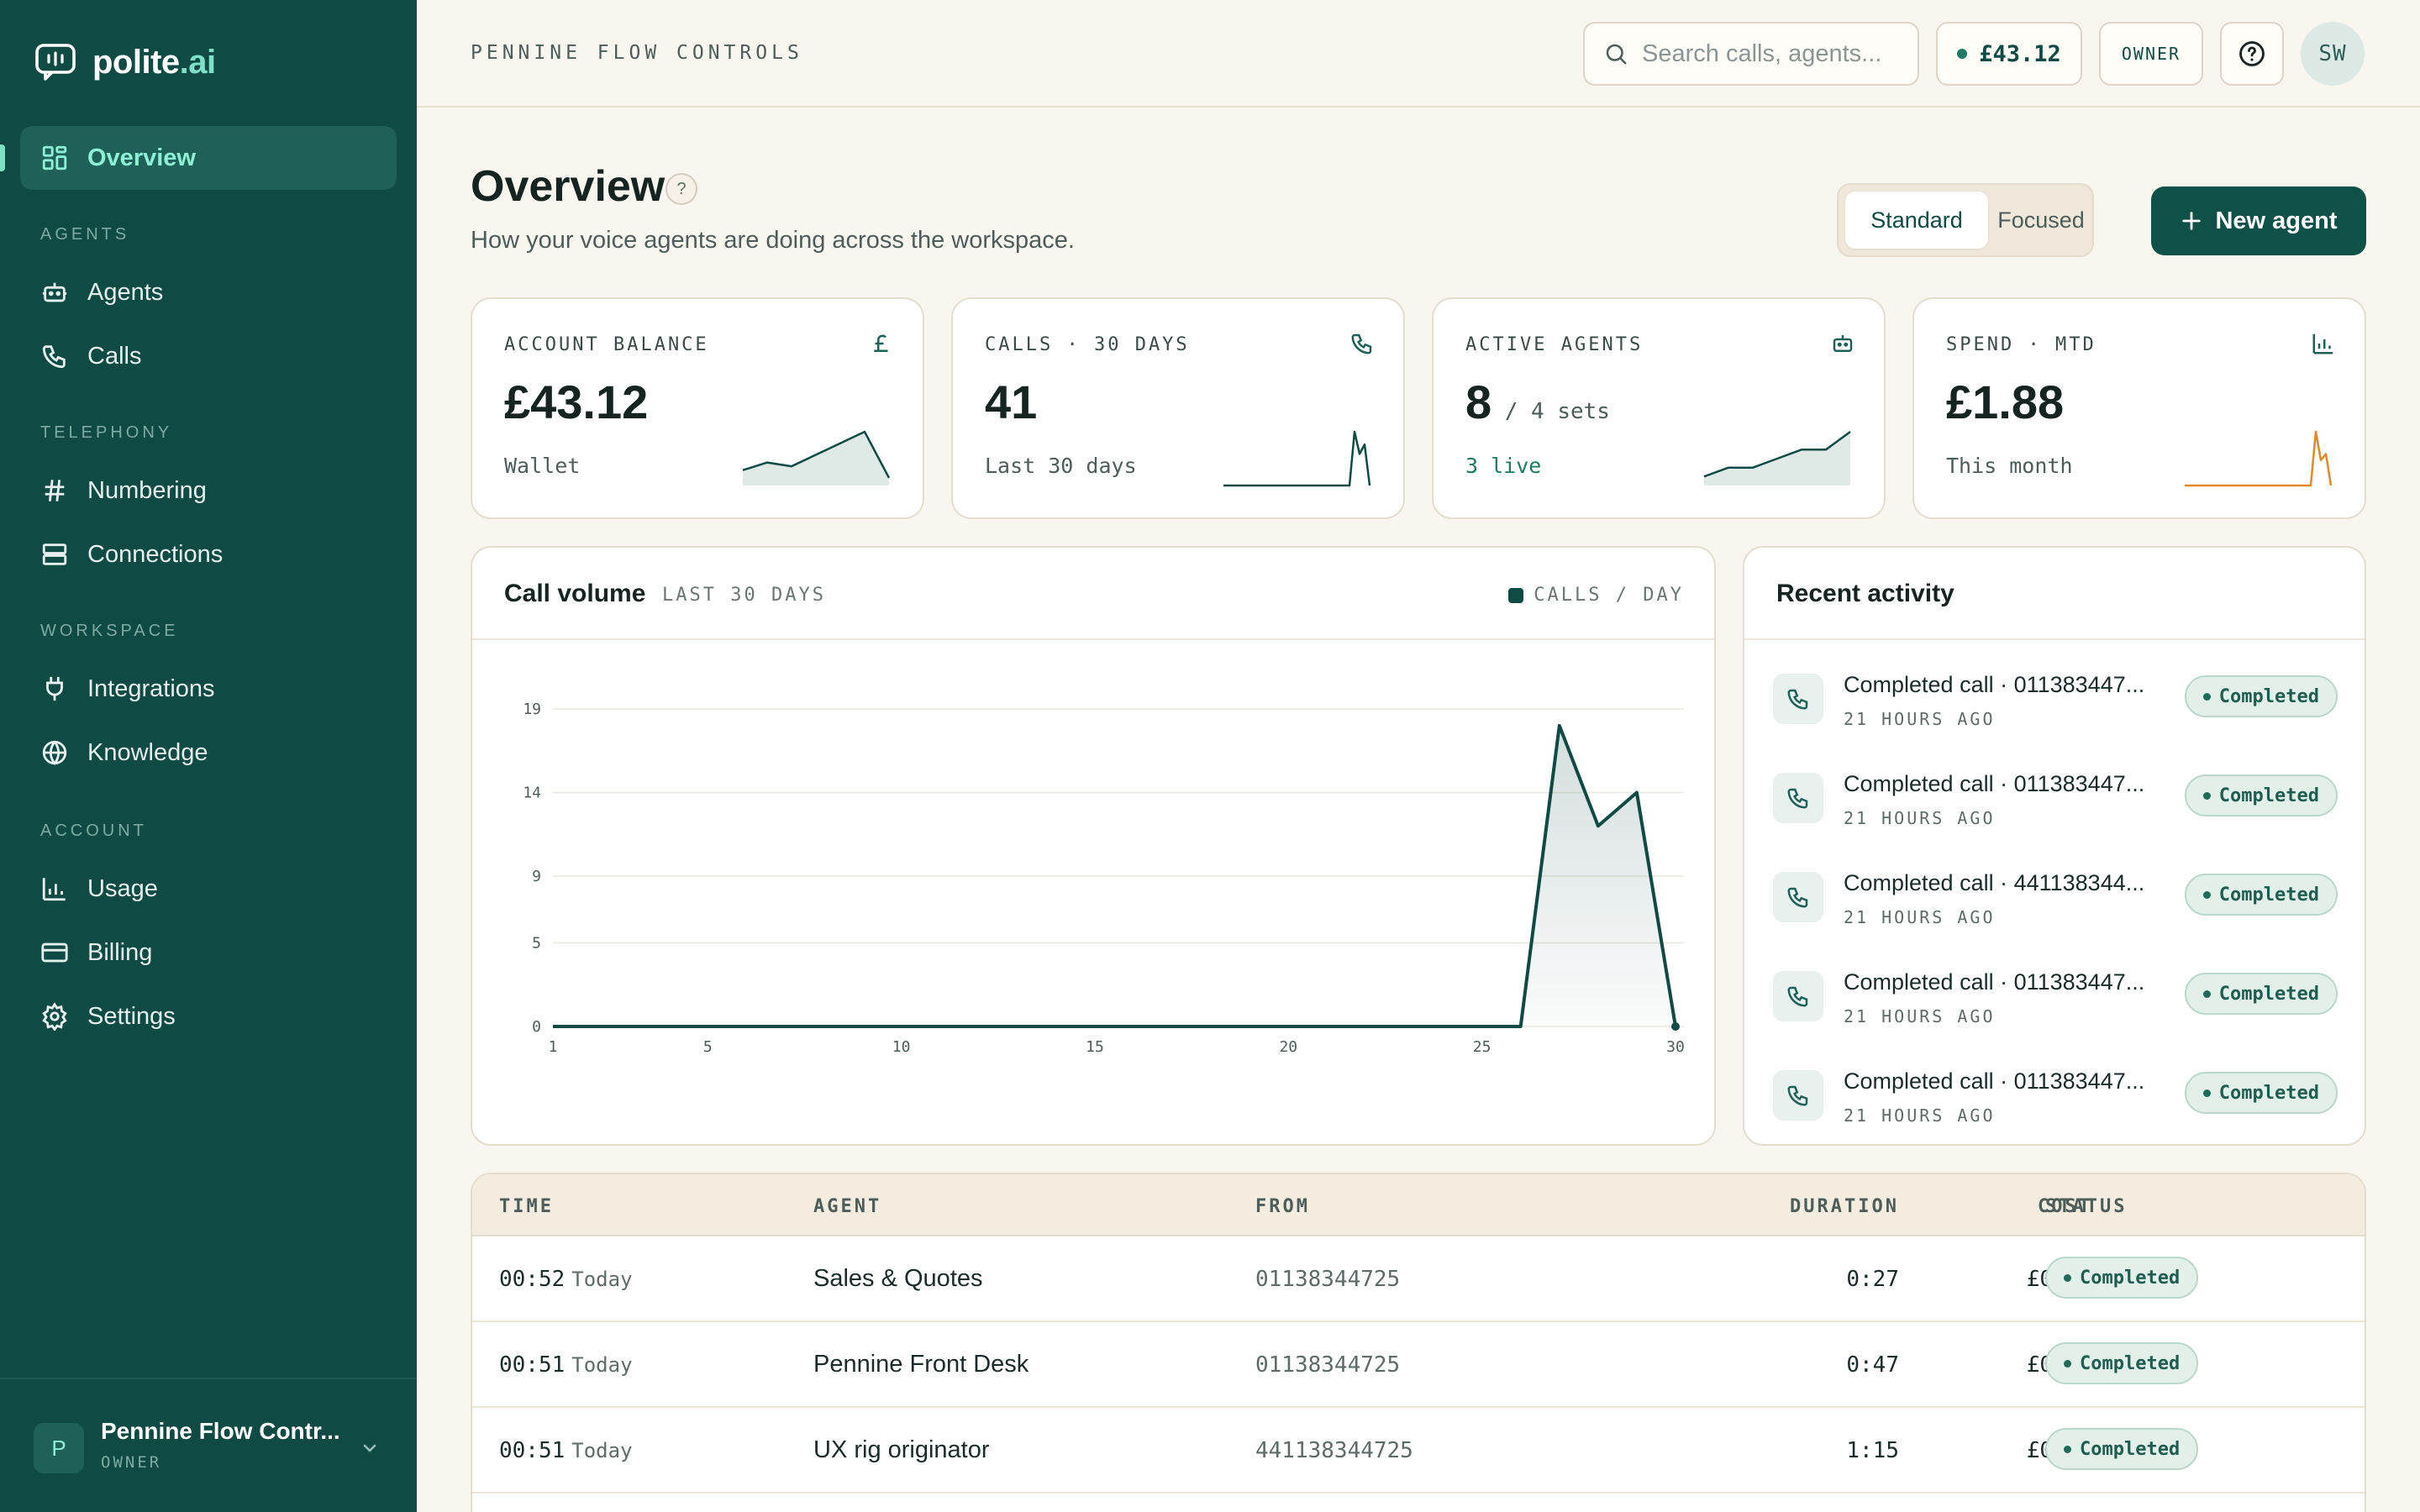 The height and width of the screenshot is (1512, 2420). I want to click on section-workspace: WORKSPACE, so click(109, 631).